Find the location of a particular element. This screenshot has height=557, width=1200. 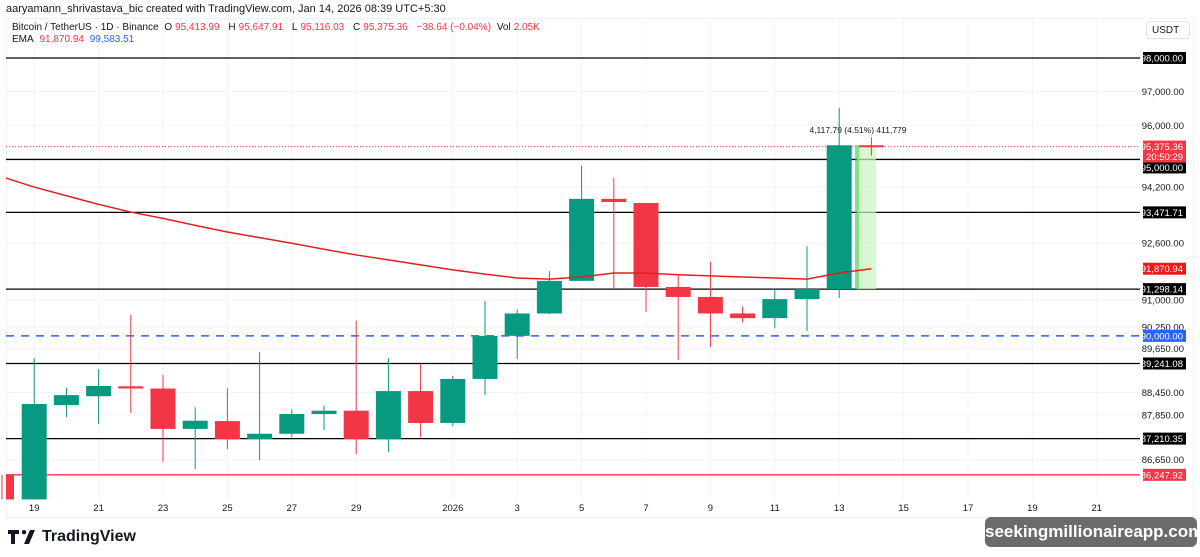

ema-value-1: 91,870.94 is located at coordinates (61, 39).